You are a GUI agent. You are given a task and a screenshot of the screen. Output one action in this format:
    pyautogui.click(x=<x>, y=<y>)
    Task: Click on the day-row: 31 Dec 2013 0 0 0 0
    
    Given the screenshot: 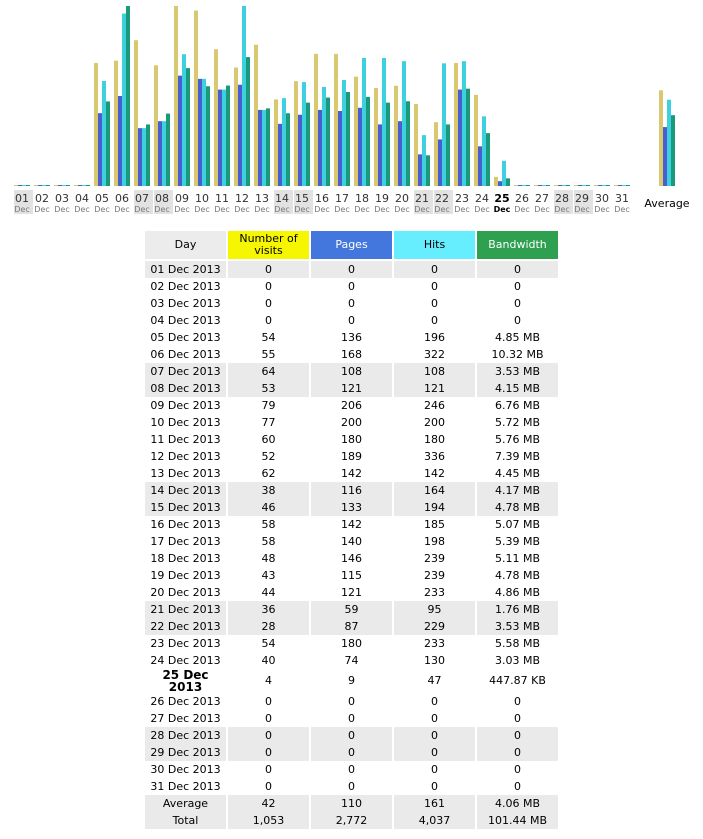 What is the action you would take?
    pyautogui.click(x=351, y=786)
    